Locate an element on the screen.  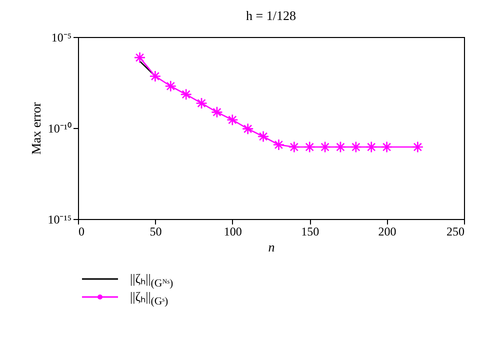
y-axis-title: Max error is located at coordinates (36, 128).